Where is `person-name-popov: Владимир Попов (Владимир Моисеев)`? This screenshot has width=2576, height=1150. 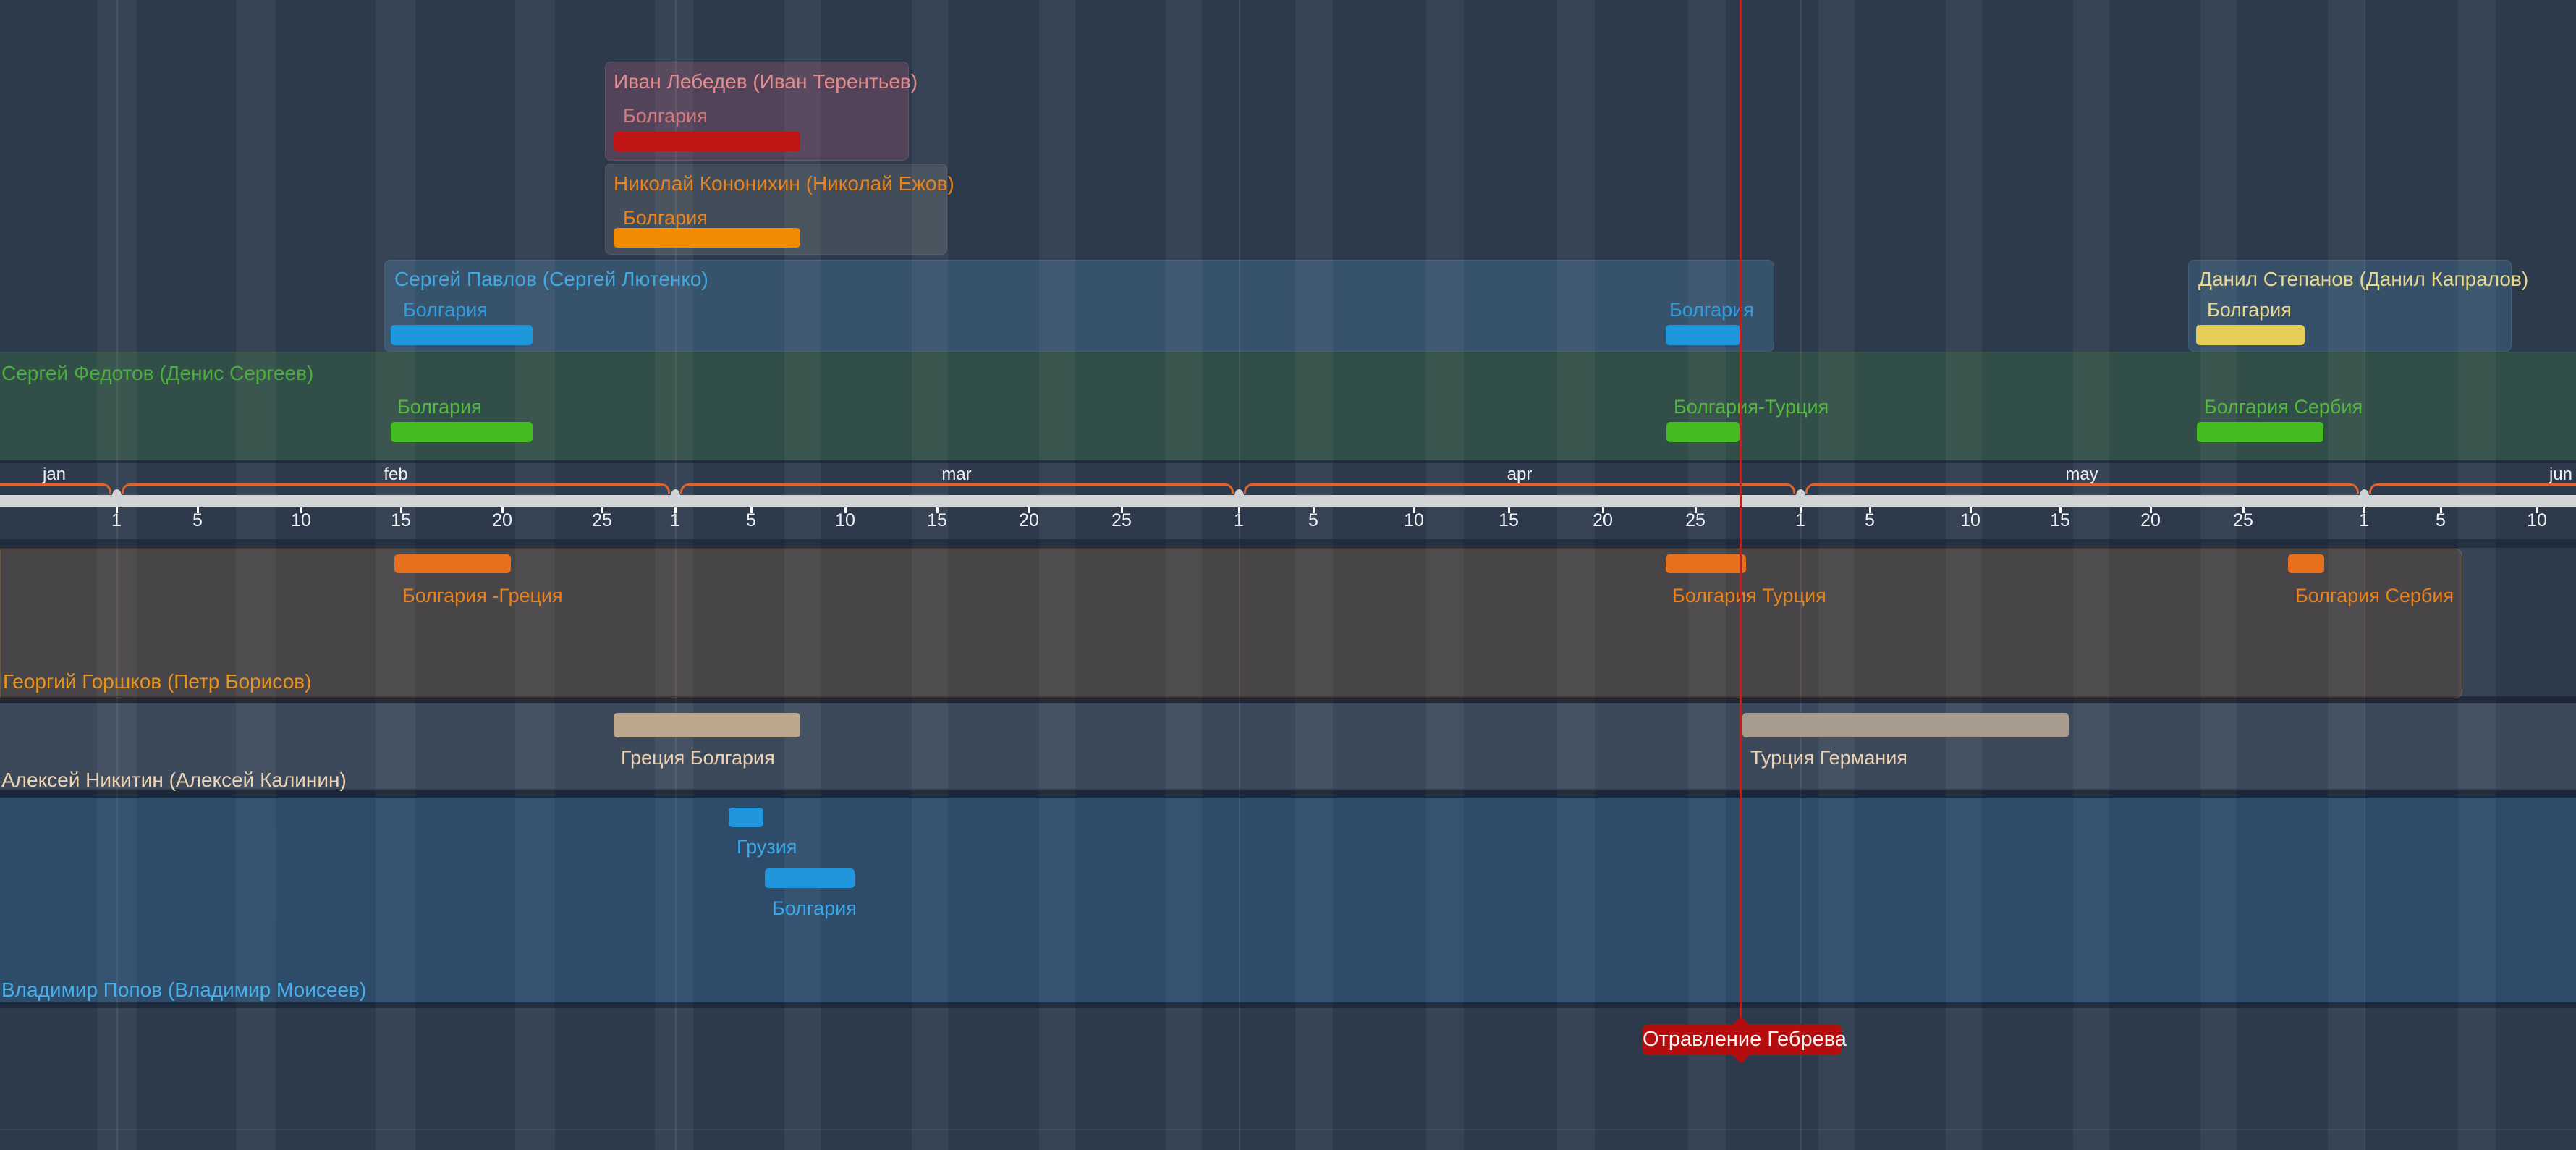
person-name-popov: Владимир Попов (Владимир Моисеев) is located at coordinates (184, 989).